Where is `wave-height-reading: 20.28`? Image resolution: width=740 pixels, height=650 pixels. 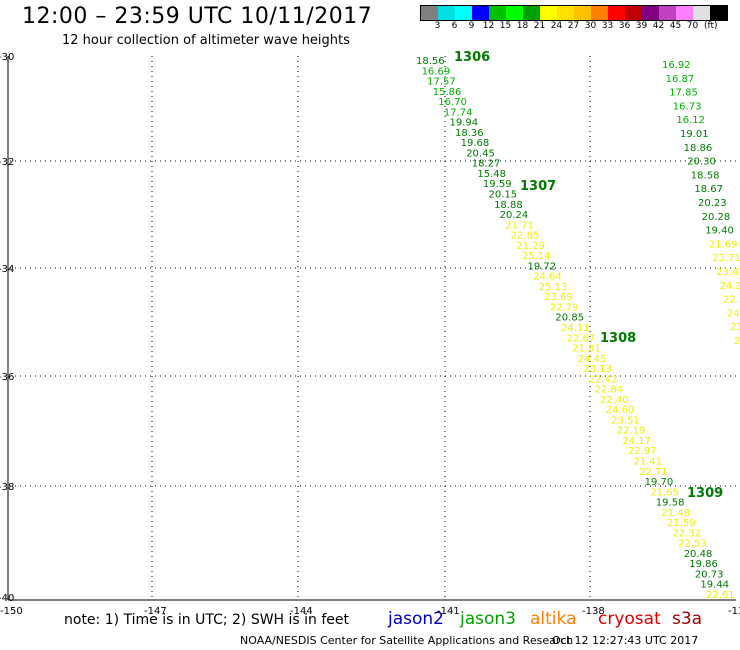 wave-height-reading: 20.28 is located at coordinates (716, 217).